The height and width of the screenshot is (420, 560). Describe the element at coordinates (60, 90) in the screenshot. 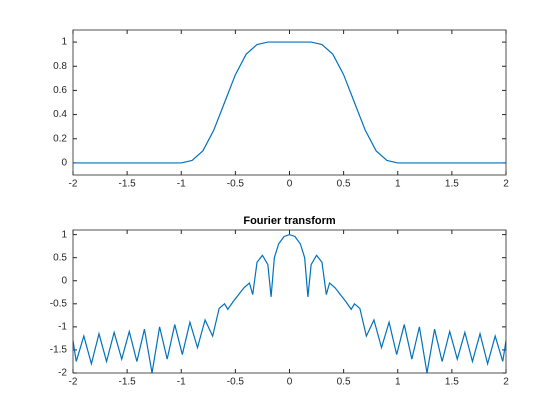

I see `y-tick-label: 0.6` at that location.